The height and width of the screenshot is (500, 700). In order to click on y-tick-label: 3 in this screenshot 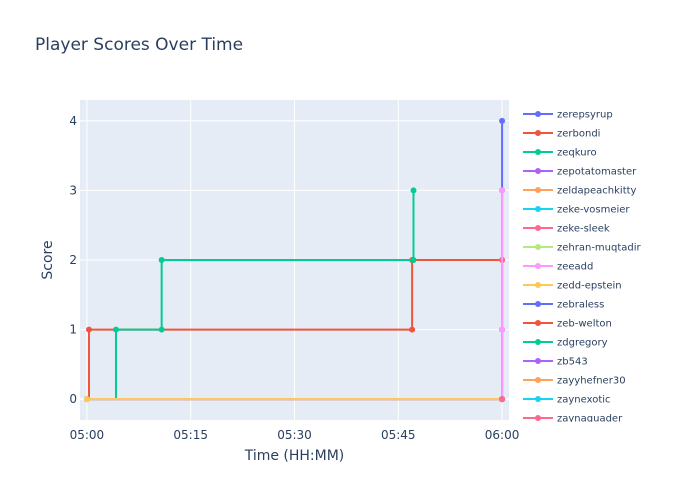, I will do `click(73, 190)`.